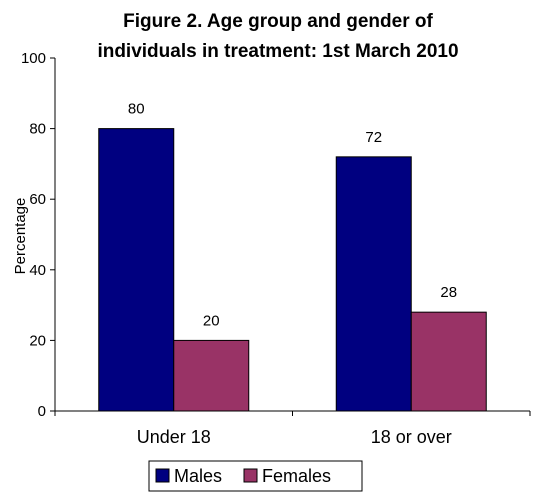  I want to click on x-category-label: 18 or over, so click(411, 437).